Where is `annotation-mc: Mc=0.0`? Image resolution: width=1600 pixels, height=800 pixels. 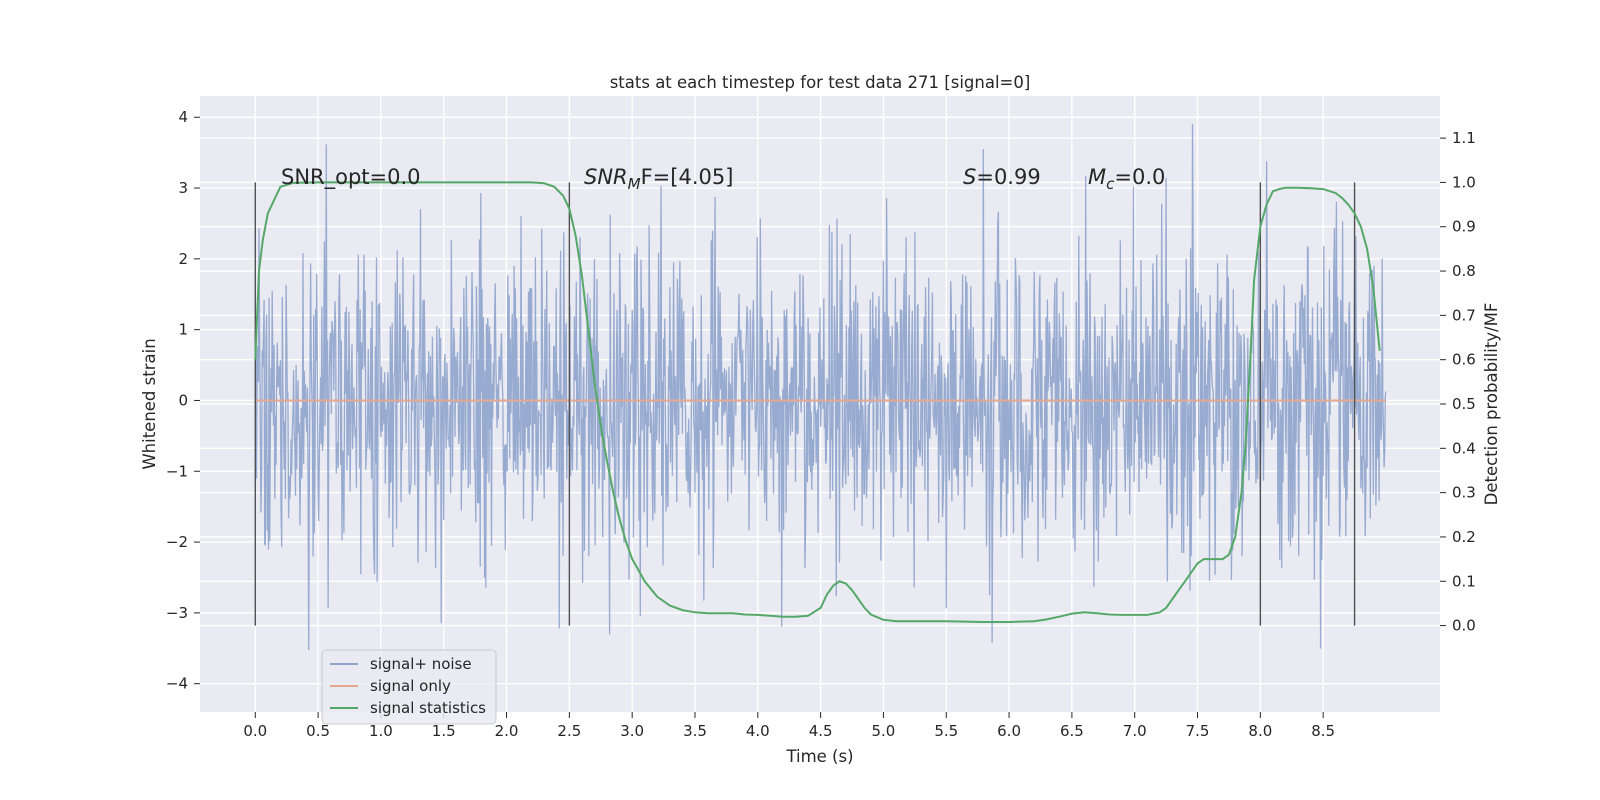
annotation-mc: Mc=0.0 is located at coordinates (1126, 179).